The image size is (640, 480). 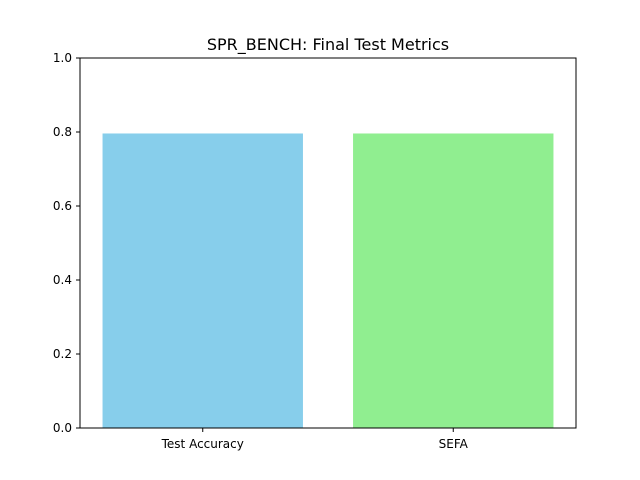 What do you see at coordinates (315, 439) in the screenshot?
I see `x-axis: Test Accuracy SEFA` at bounding box center [315, 439].